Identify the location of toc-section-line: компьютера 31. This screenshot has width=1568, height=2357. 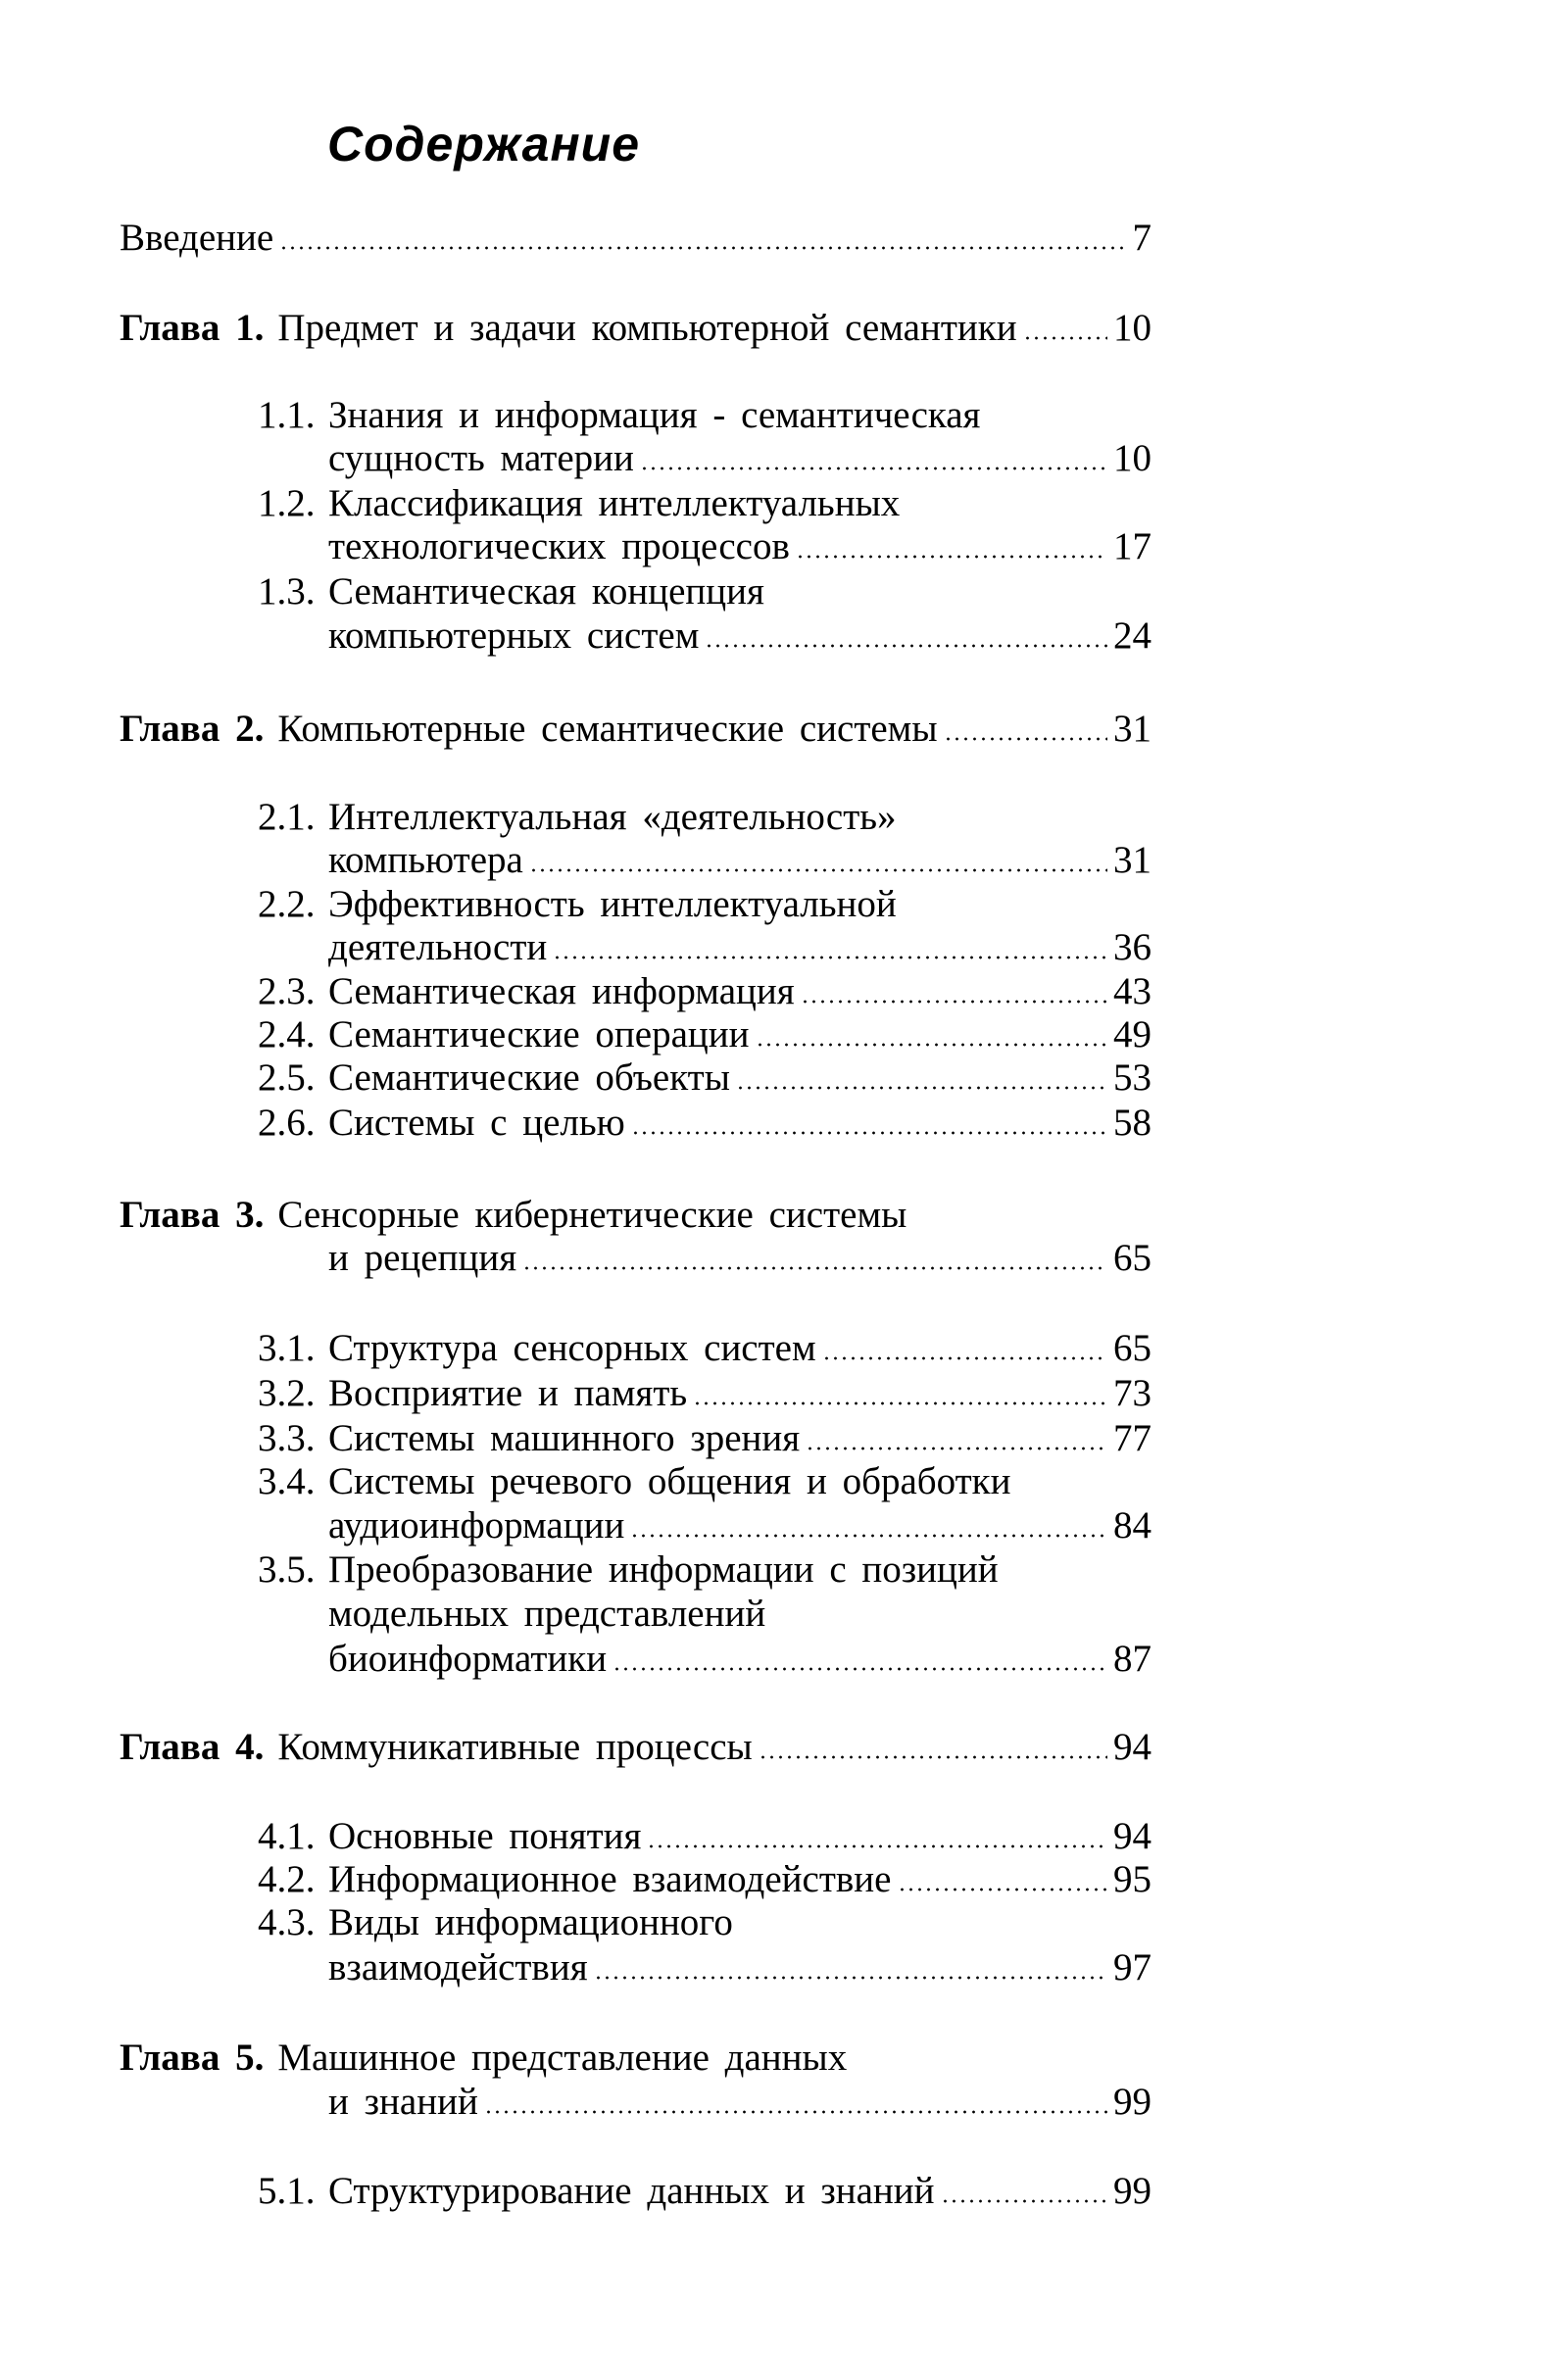
(740, 860).